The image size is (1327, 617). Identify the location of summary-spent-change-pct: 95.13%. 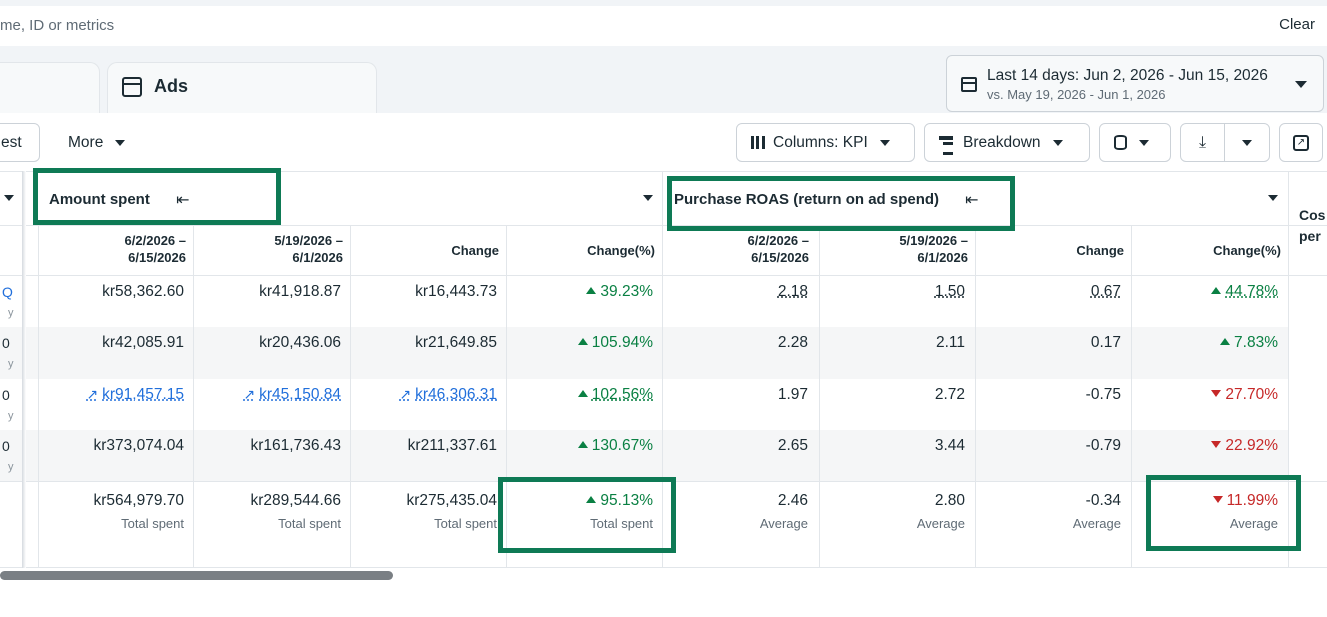
(619, 501).